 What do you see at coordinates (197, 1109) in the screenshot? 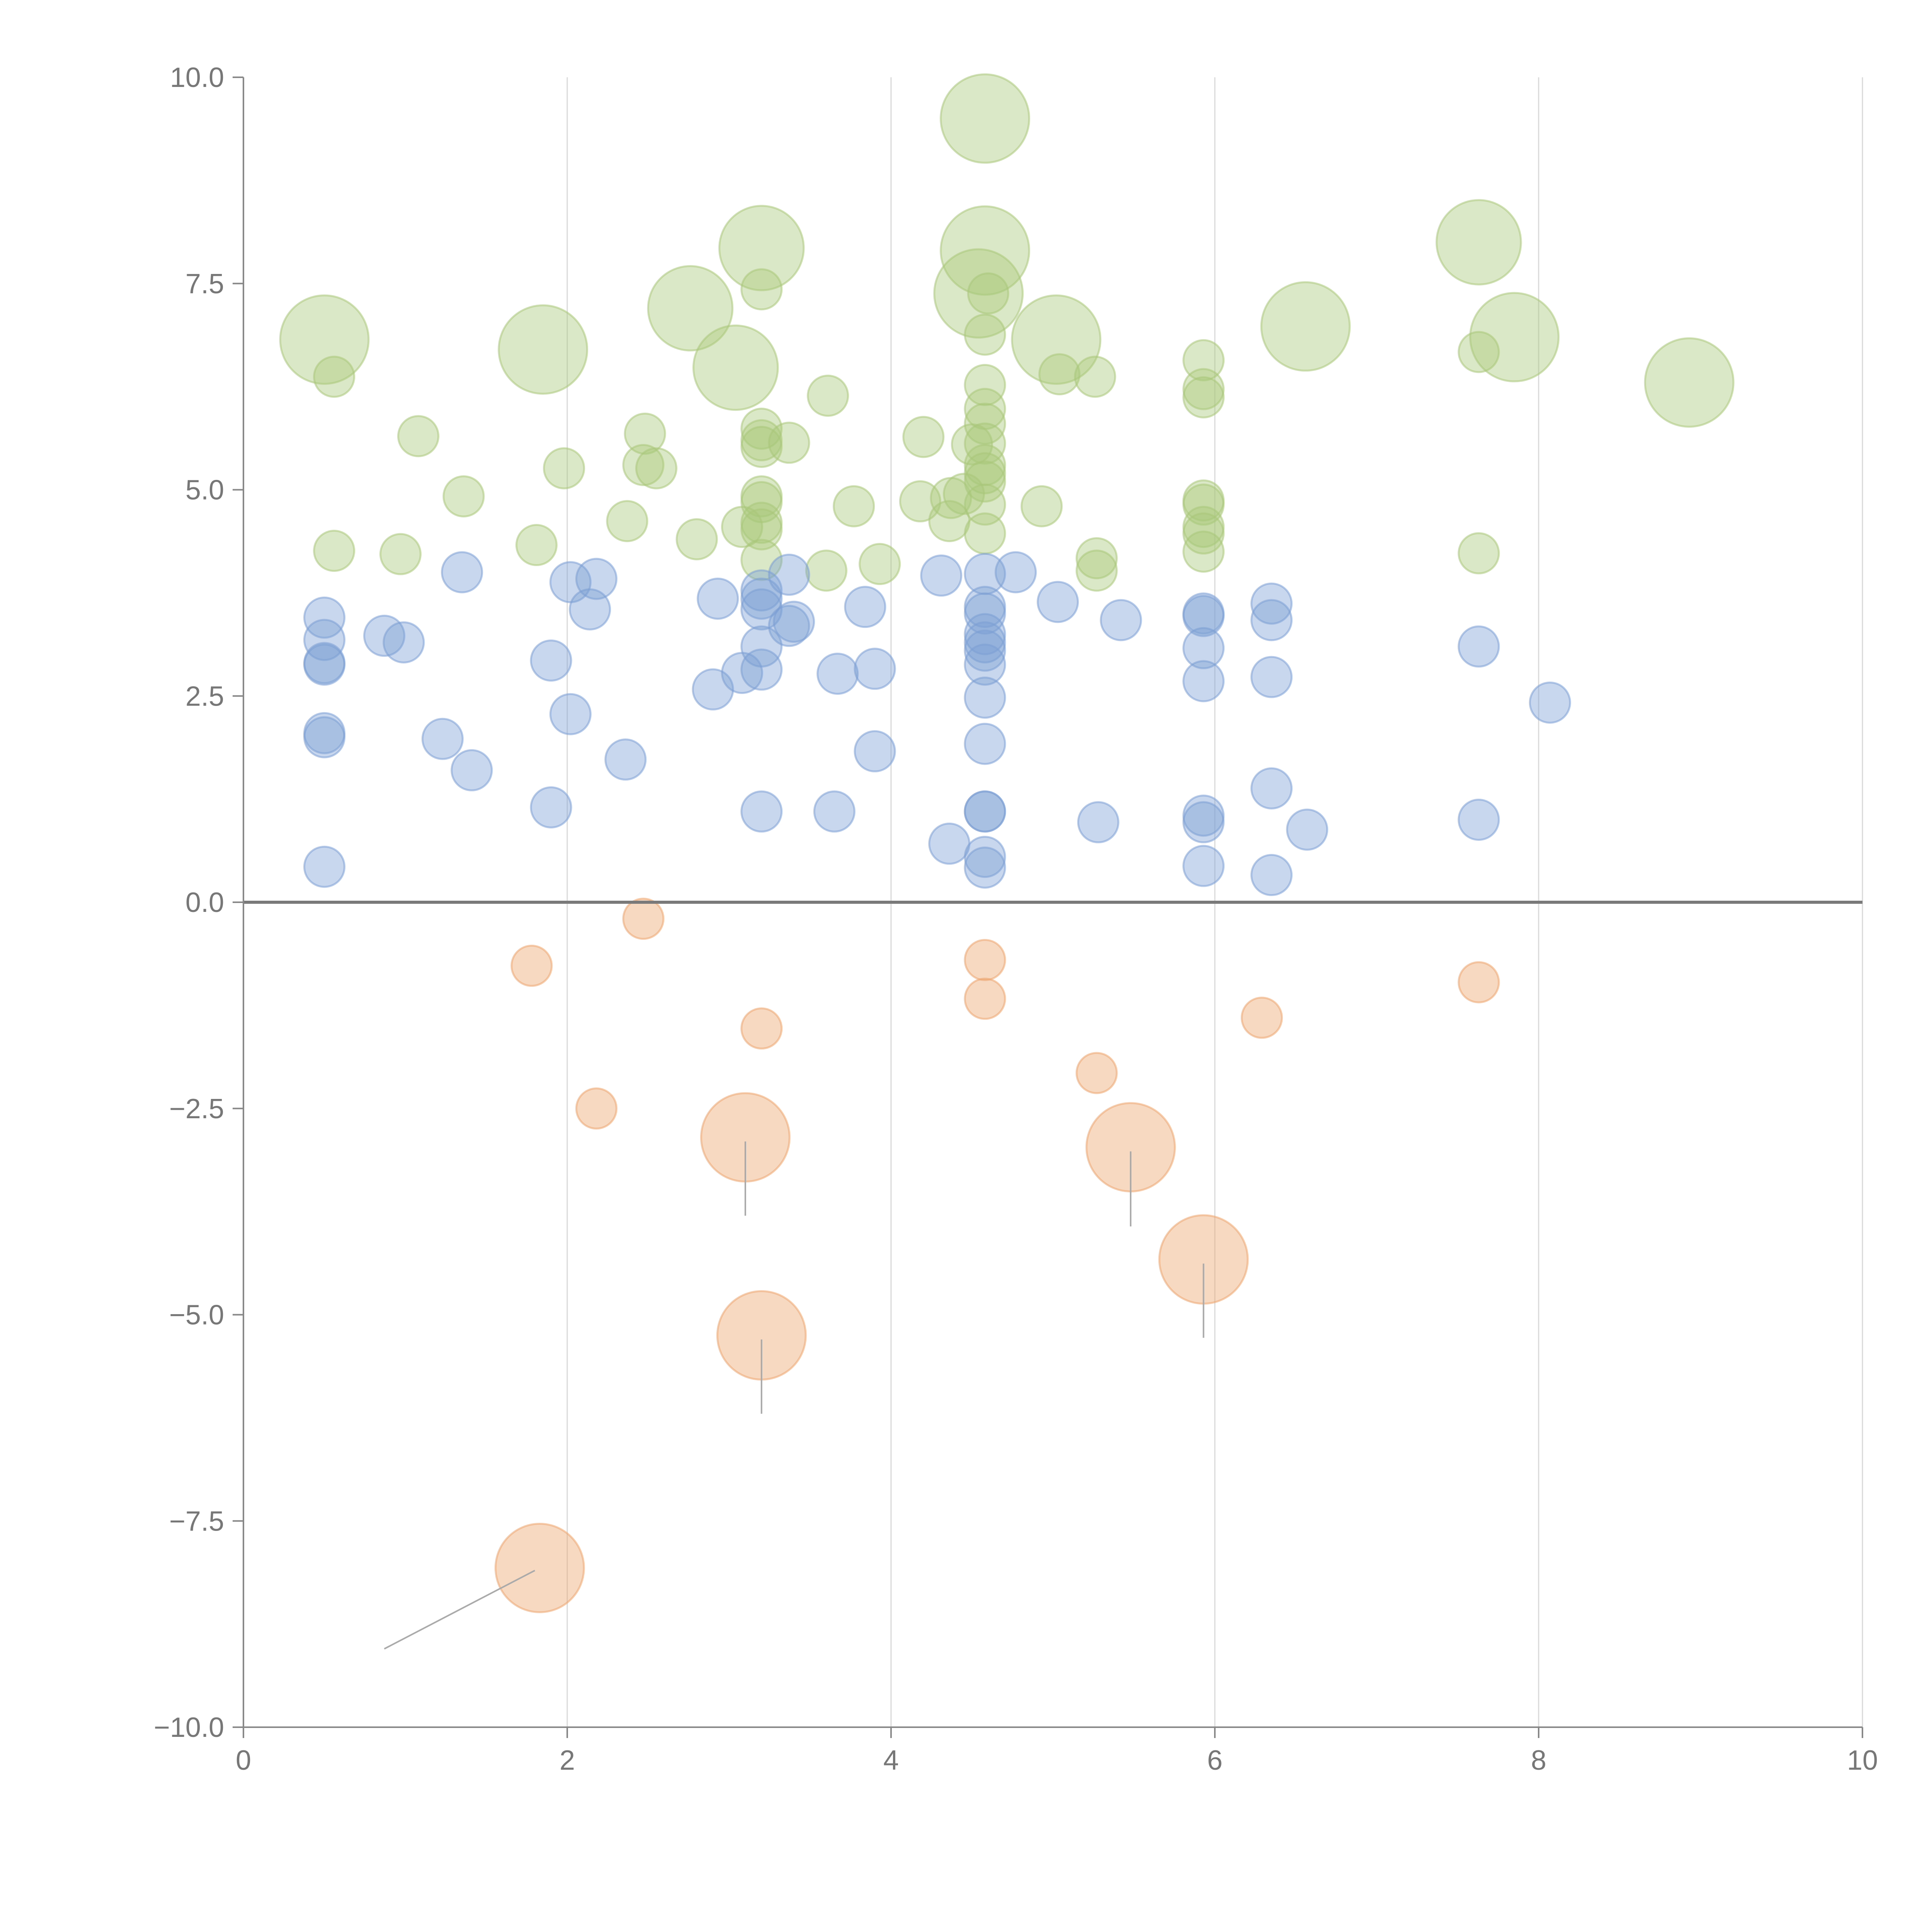
I see `y-tick-label-5: −2.5` at bounding box center [197, 1109].